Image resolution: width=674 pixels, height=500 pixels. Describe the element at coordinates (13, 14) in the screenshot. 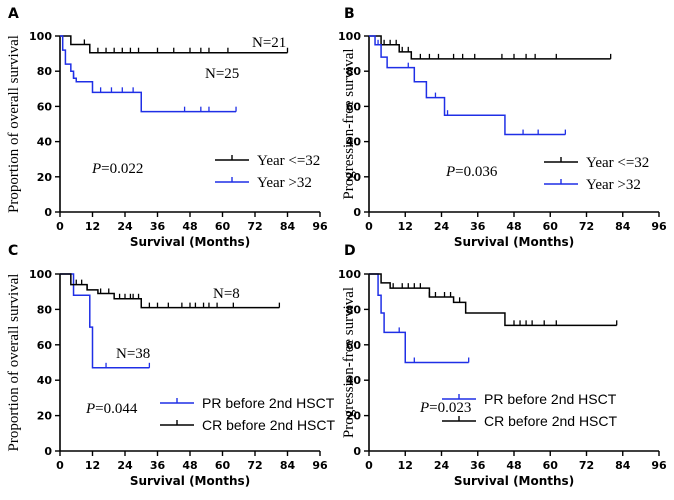

I see `panel-letter: A` at that location.